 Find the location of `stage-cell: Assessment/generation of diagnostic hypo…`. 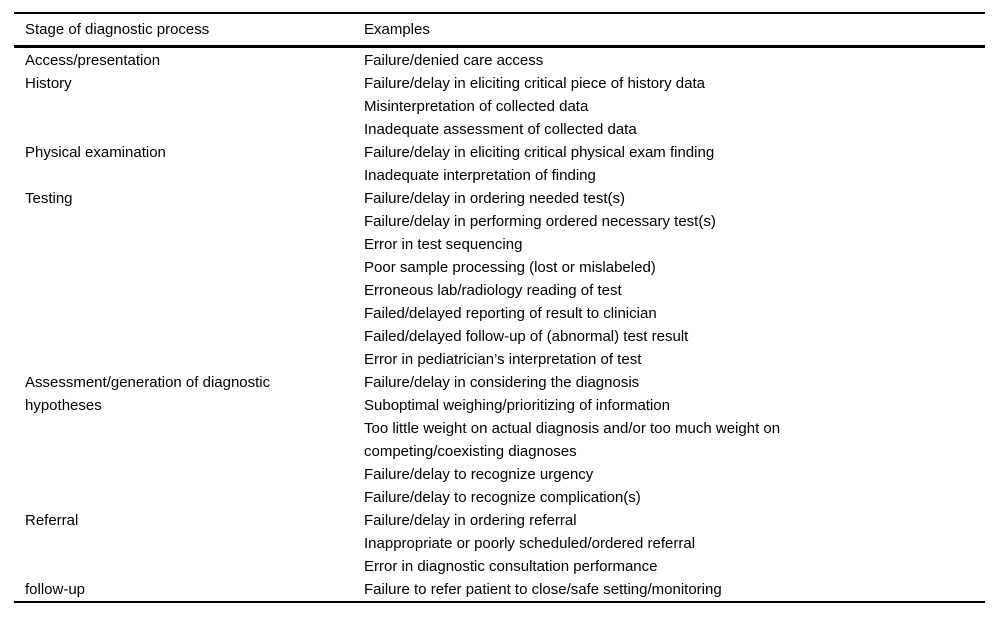

stage-cell: Assessment/generation of diagnostic hypo… is located at coordinates (148, 394).